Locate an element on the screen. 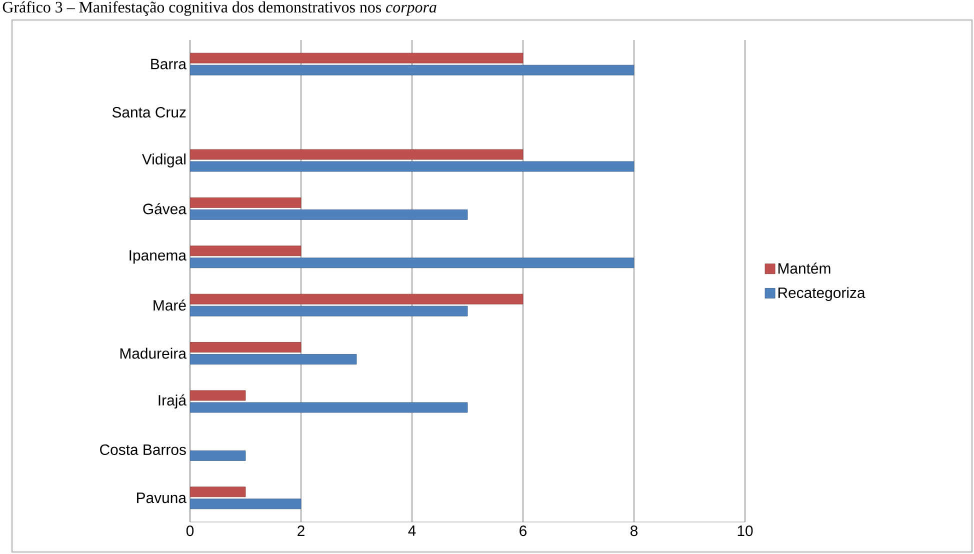 The height and width of the screenshot is (554, 974). x-tick-label: 10 is located at coordinates (745, 531).